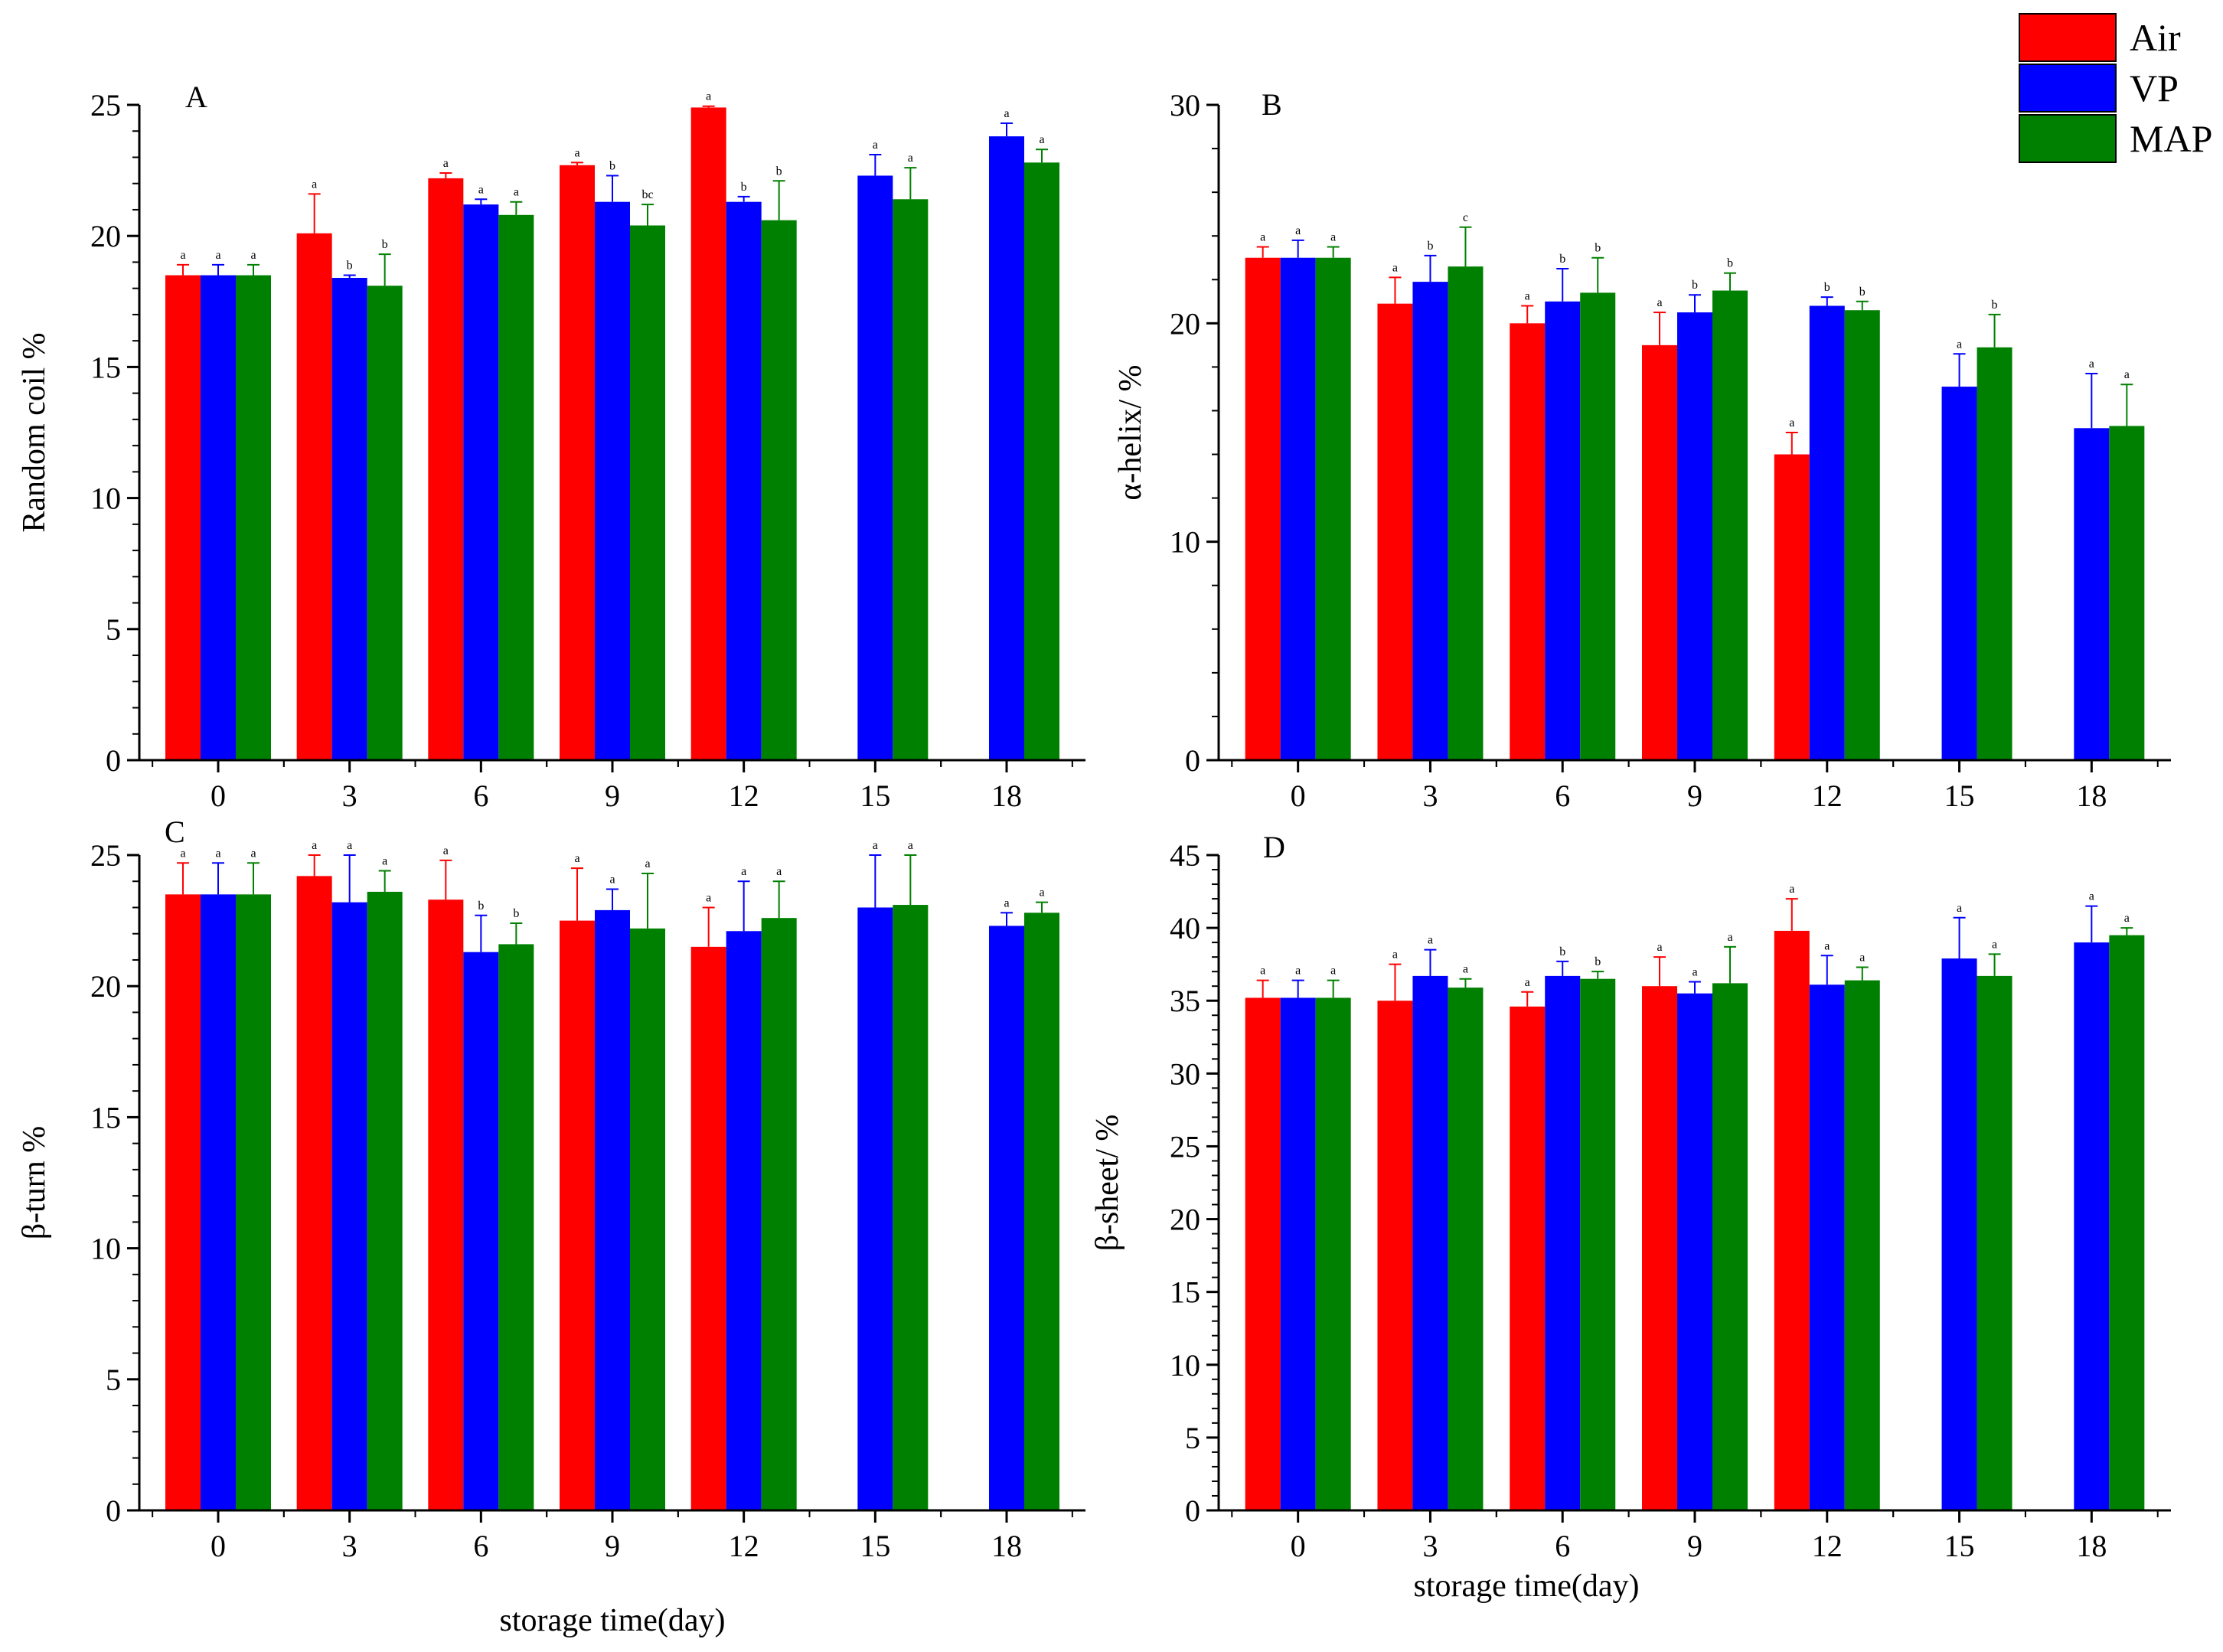 The image size is (2223, 1652). What do you see at coordinates (218, 1546) in the screenshot?
I see `x-tick-label: 0` at bounding box center [218, 1546].